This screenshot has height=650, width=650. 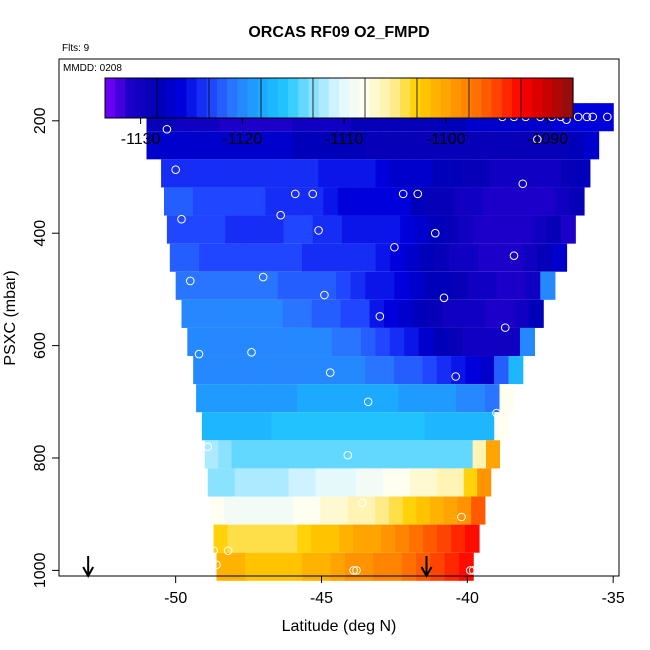 What do you see at coordinates (40, 345) in the screenshot?
I see `y-tick-label: 600` at bounding box center [40, 345].